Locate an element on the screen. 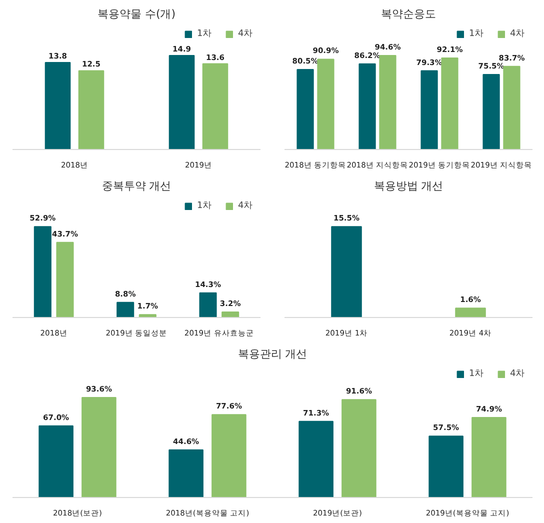 This screenshot has width=544, height=523. chart-title: 복용관리 개선 is located at coordinates (273, 354).